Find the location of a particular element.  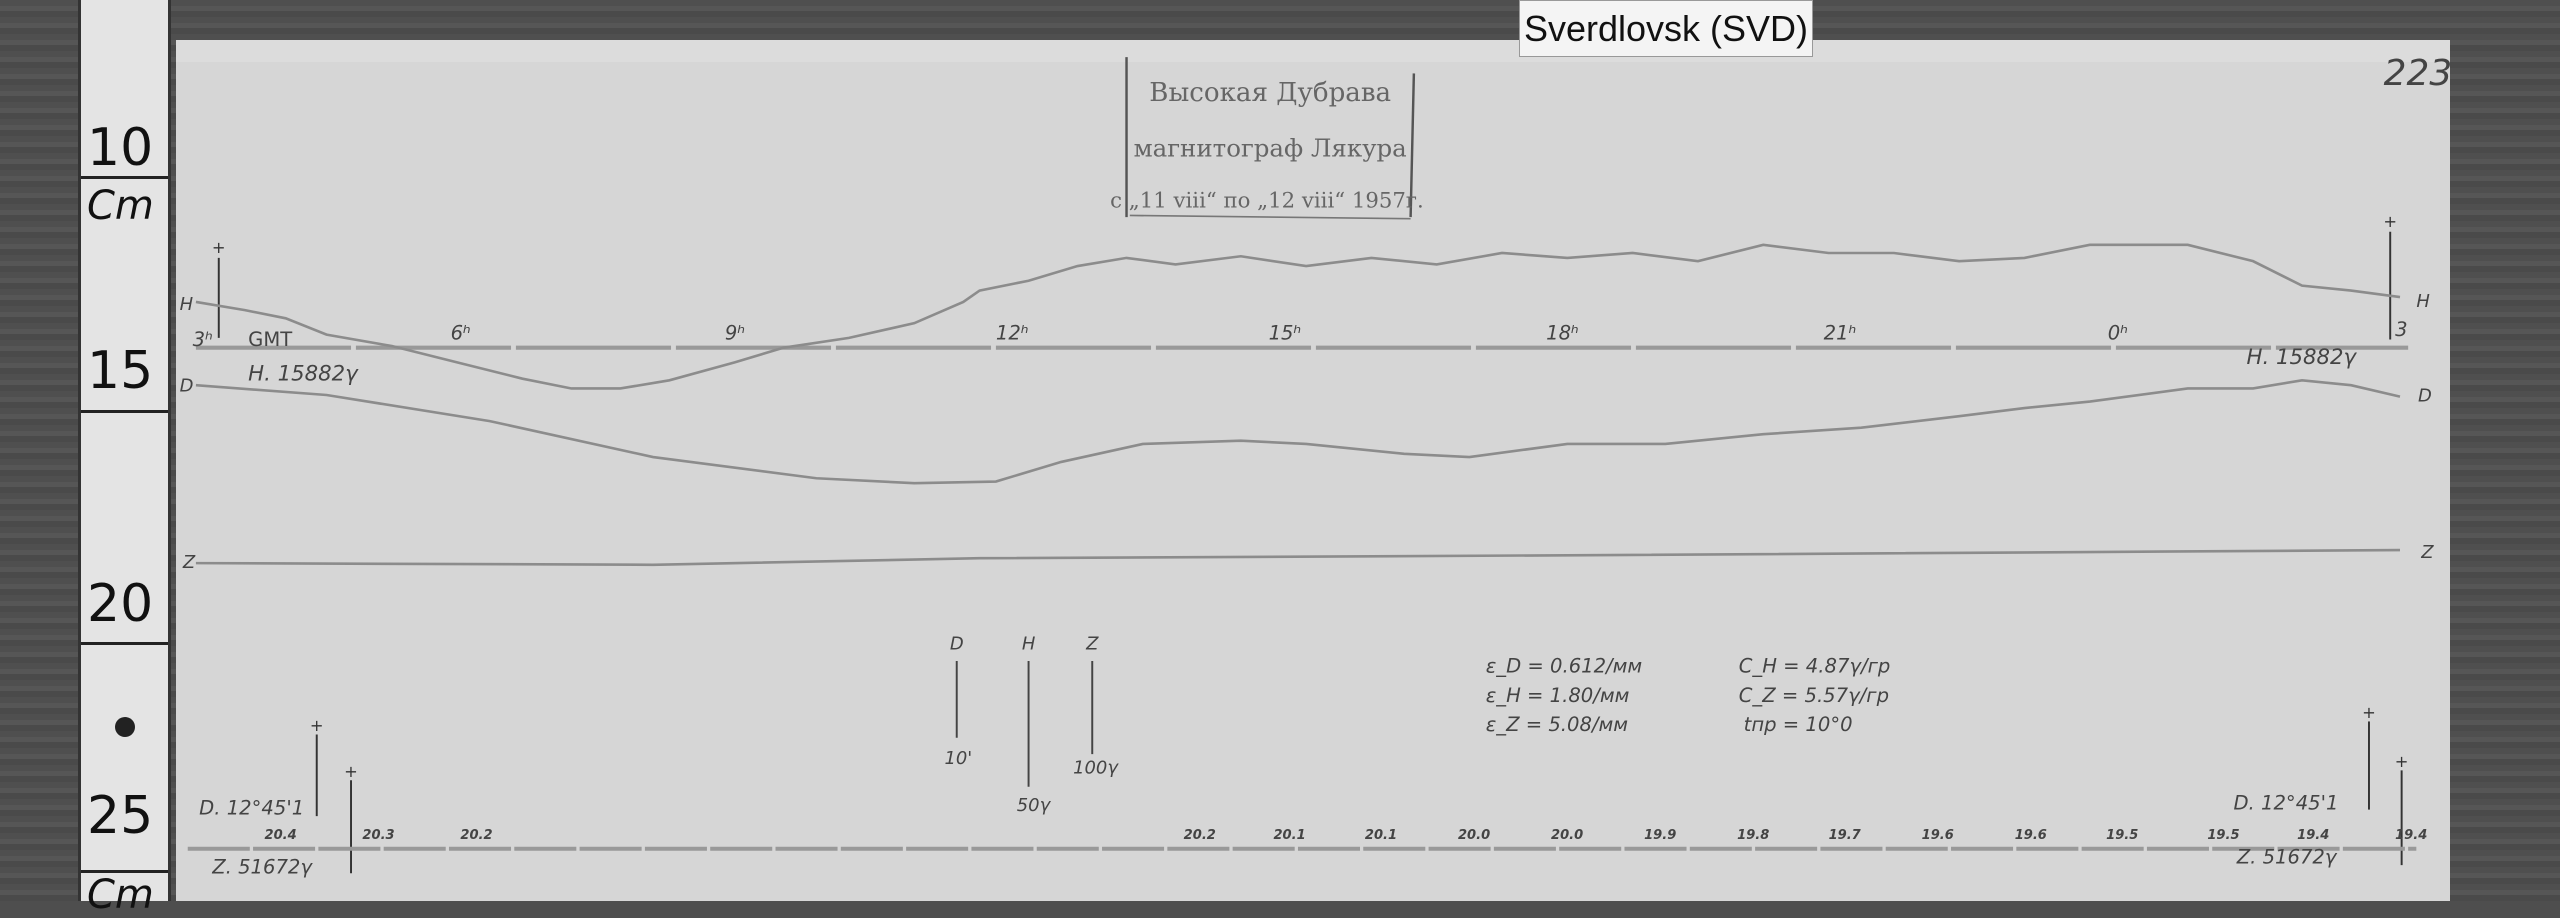

h-trace is located at coordinates (1298, 316).